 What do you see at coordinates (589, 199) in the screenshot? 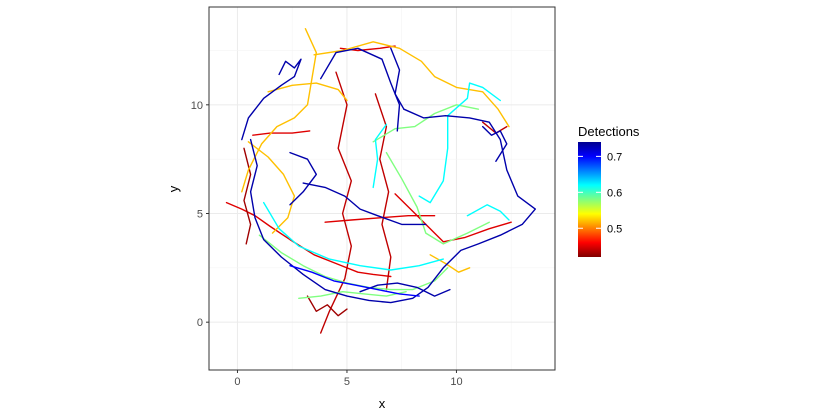
I see `legend-colorbar` at bounding box center [589, 199].